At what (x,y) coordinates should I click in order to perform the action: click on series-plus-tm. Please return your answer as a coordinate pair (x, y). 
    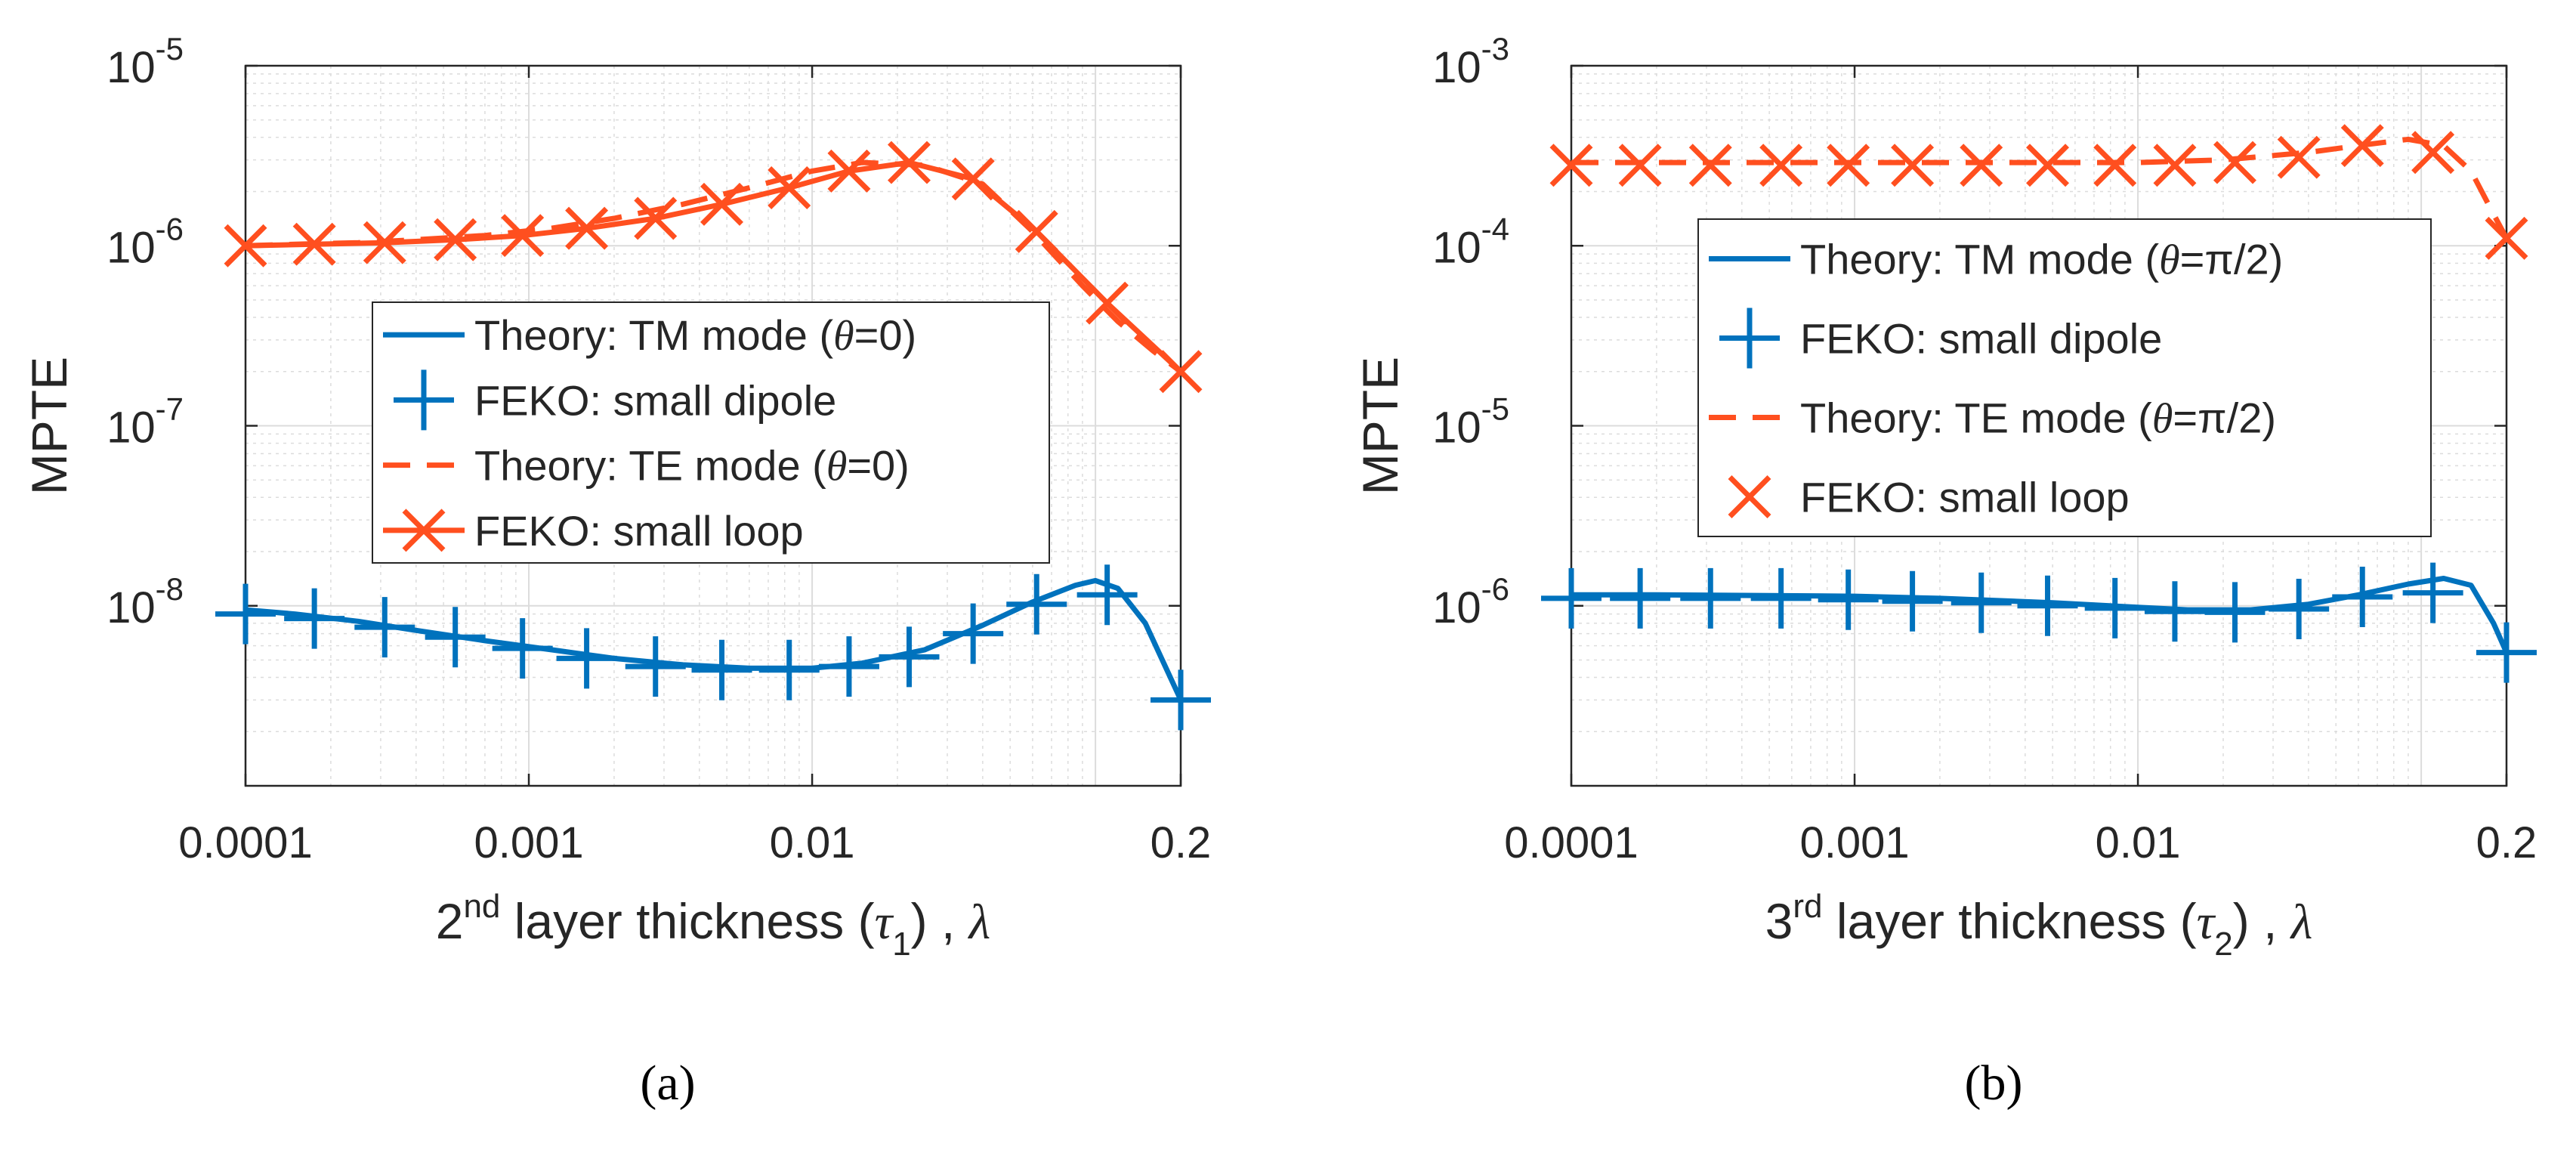
    Looking at the image, I should click on (713, 647).